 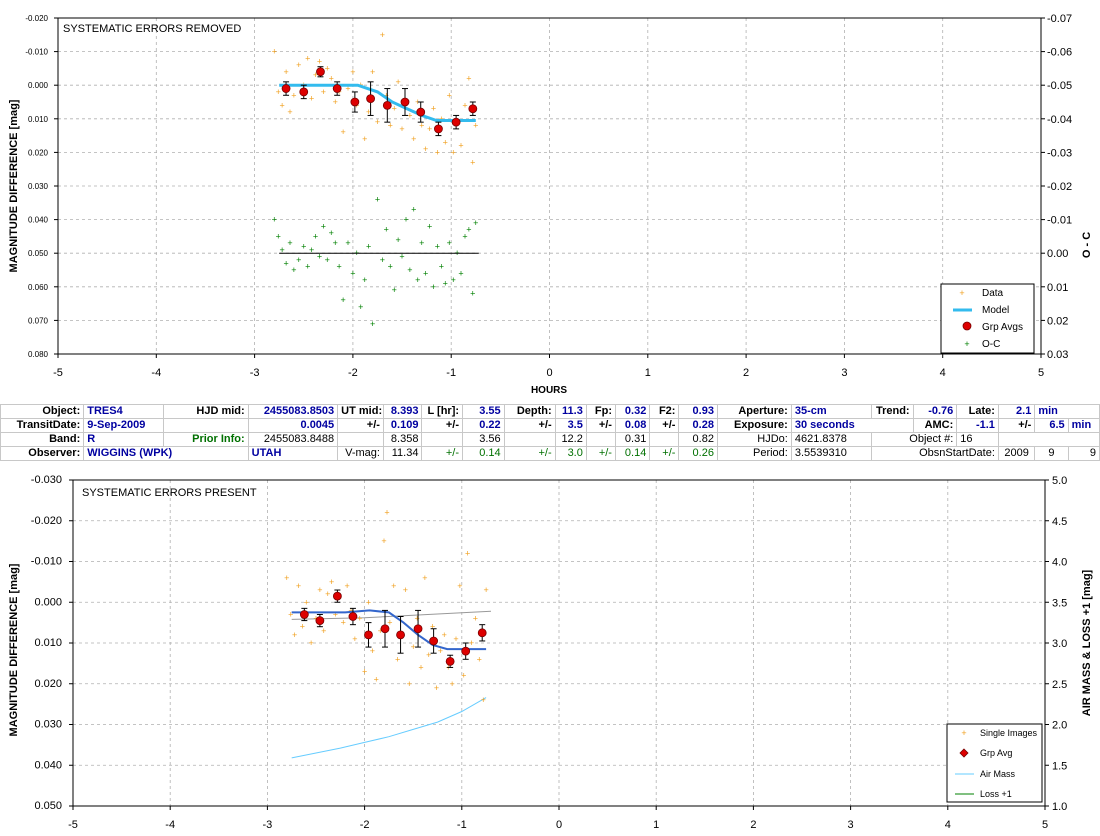 What do you see at coordinates (698, 453) in the screenshot?
I see `f2-err2-value: 0.26` at bounding box center [698, 453].